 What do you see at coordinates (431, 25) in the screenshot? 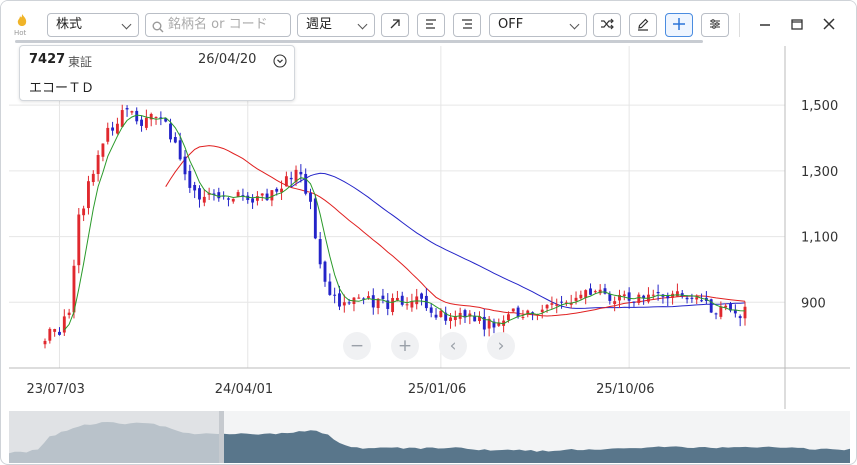
I see `align-left-button` at bounding box center [431, 25].